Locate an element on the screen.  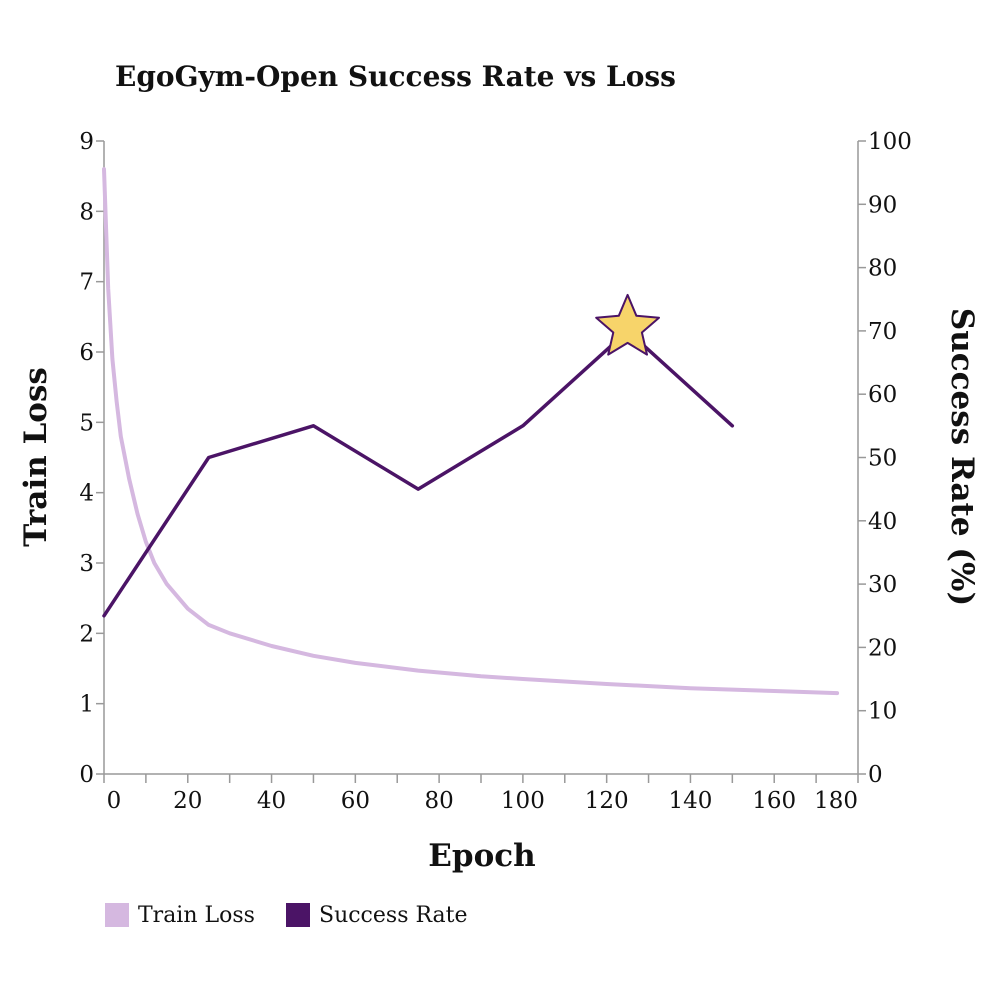
y-right-tick-label: 40 is located at coordinates (882, 522).